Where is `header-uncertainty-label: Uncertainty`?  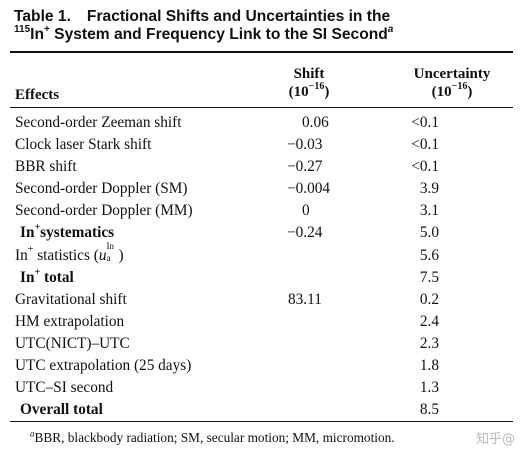
header-uncertainty-label: Uncertainty is located at coordinates (452, 74).